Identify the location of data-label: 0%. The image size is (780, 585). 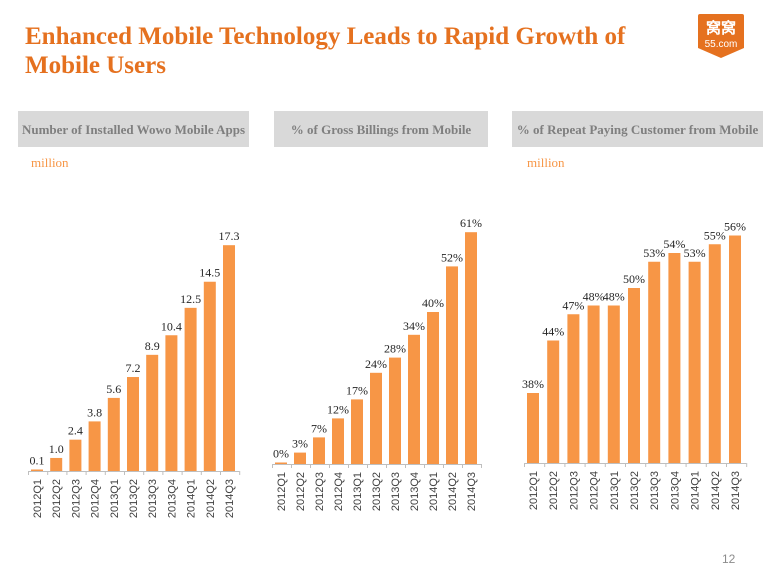
(281, 454).